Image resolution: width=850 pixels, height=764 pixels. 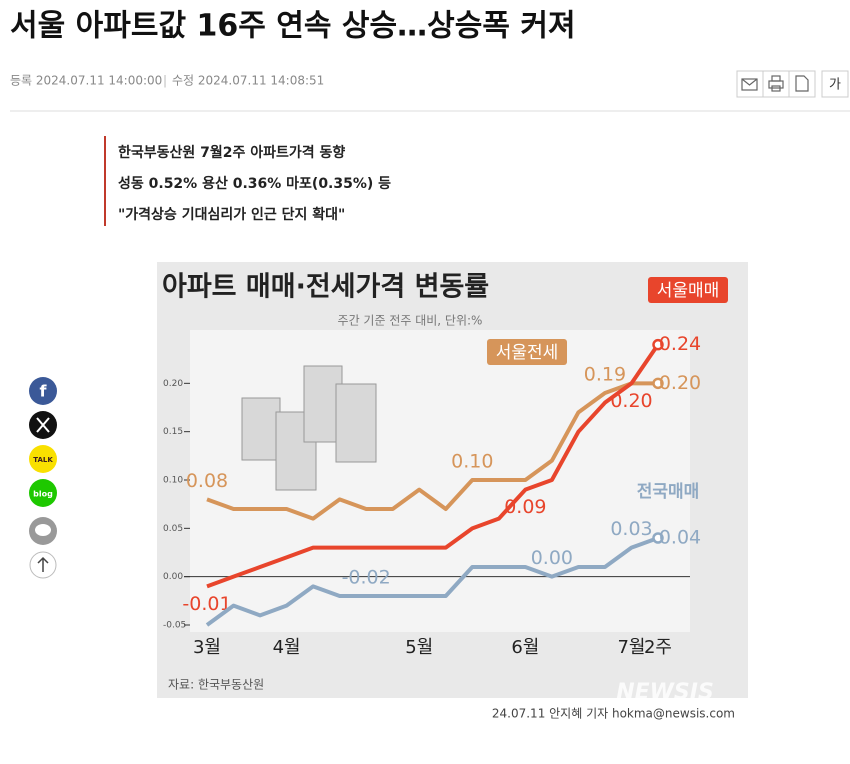 What do you see at coordinates (680, 538) in the screenshot?
I see `data-label: 0.04` at bounding box center [680, 538].